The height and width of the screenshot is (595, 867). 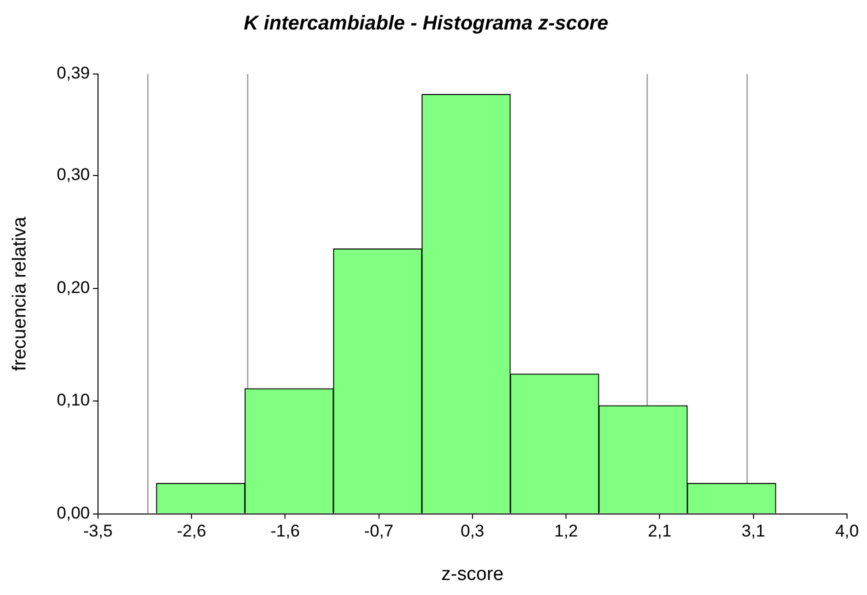 What do you see at coordinates (472, 574) in the screenshot?
I see `x-axis-title: z-score` at bounding box center [472, 574].